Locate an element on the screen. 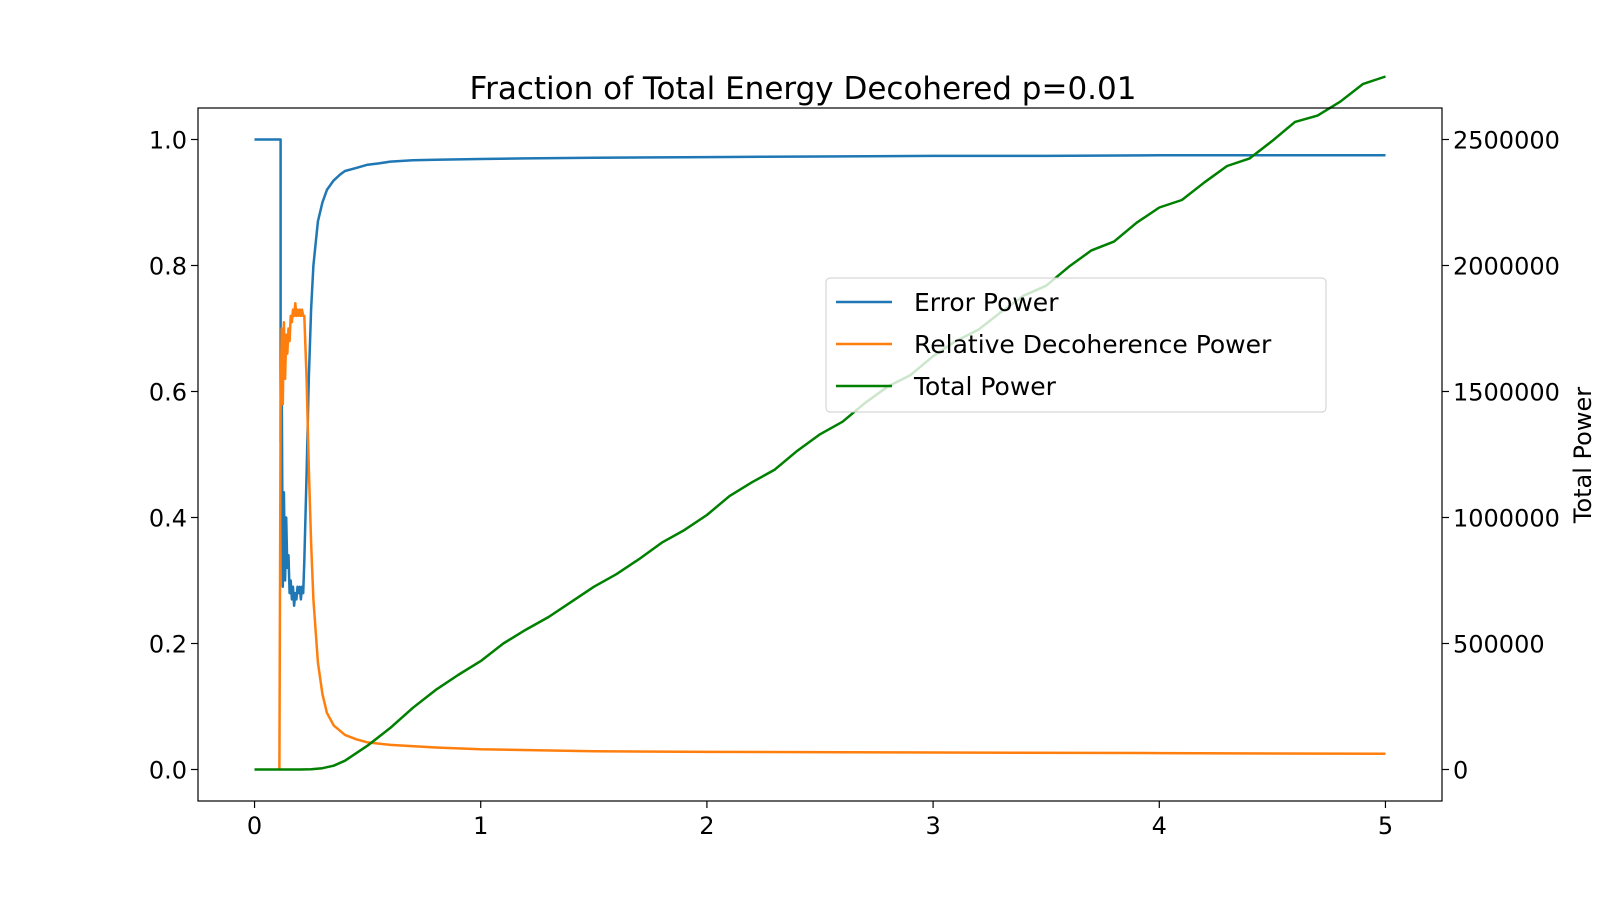 The width and height of the screenshot is (1600, 900). y-tick-label: 0.2 is located at coordinates (168, 645).